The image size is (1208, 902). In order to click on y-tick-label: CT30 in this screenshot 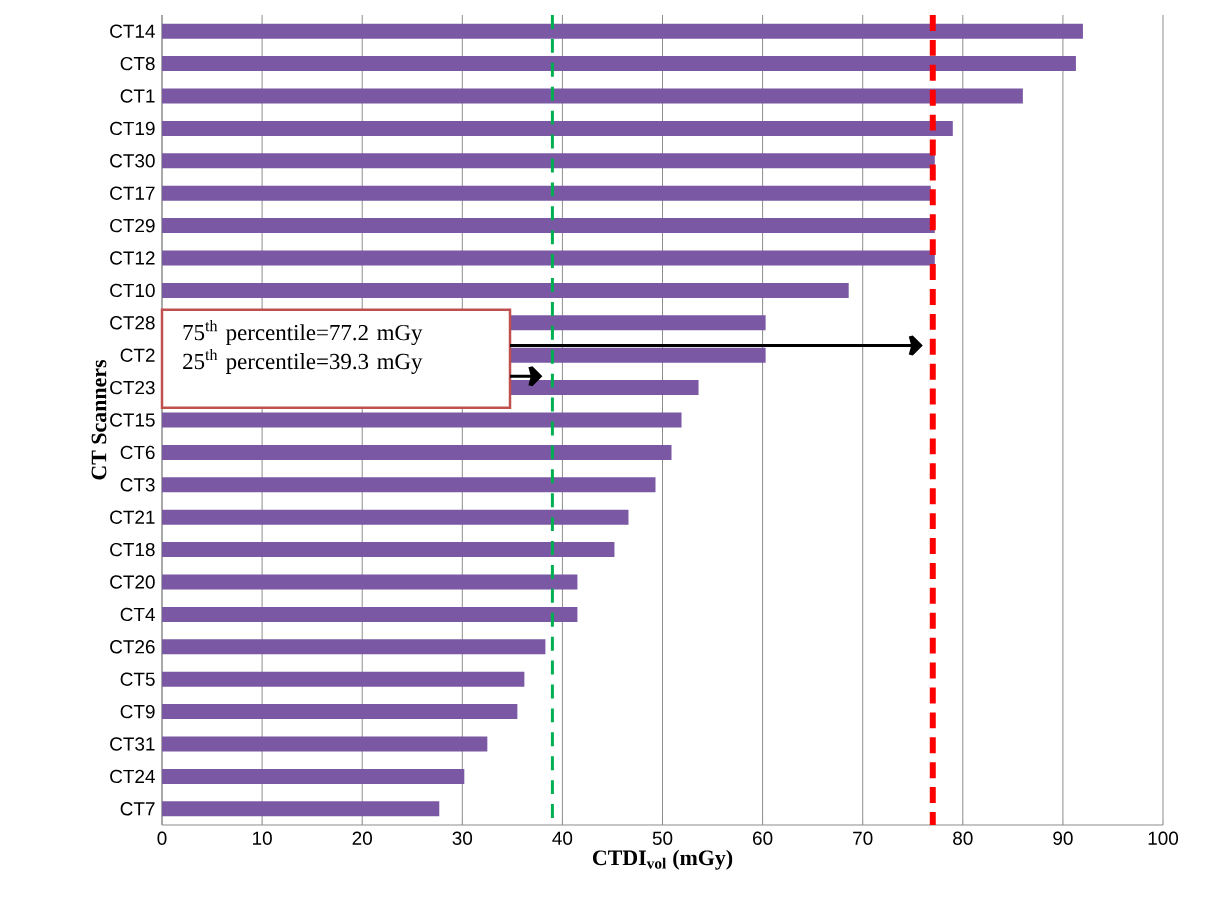, I will do `click(132, 161)`.